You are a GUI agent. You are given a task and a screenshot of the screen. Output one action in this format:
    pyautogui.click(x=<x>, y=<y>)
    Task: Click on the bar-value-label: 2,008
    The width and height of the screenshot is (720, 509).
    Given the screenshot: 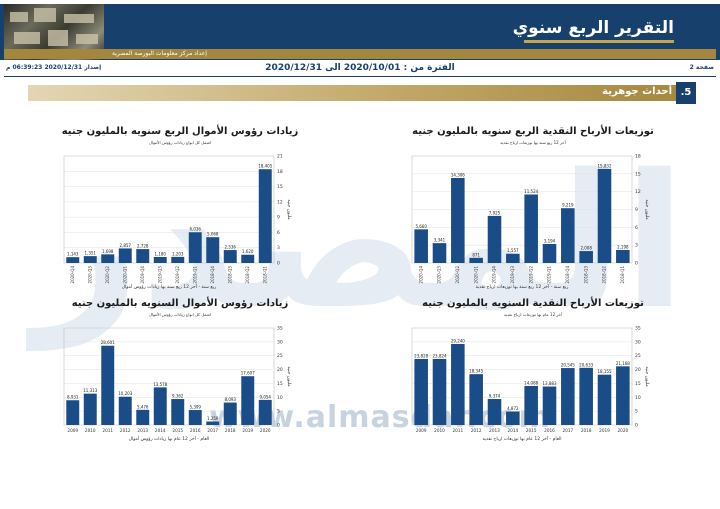 What is the action you would take?
    pyautogui.click(x=586, y=248)
    